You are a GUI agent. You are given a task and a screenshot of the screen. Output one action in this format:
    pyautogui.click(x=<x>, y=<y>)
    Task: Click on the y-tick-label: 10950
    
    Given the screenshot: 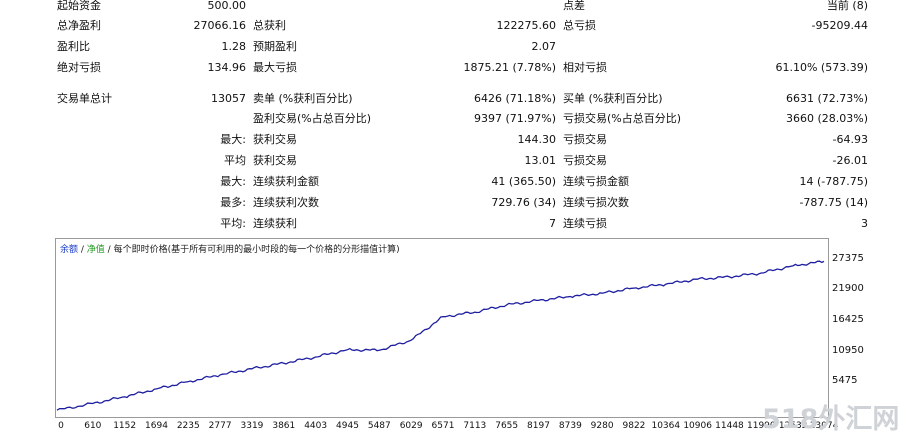 What is the action you would take?
    pyautogui.click(x=848, y=350)
    